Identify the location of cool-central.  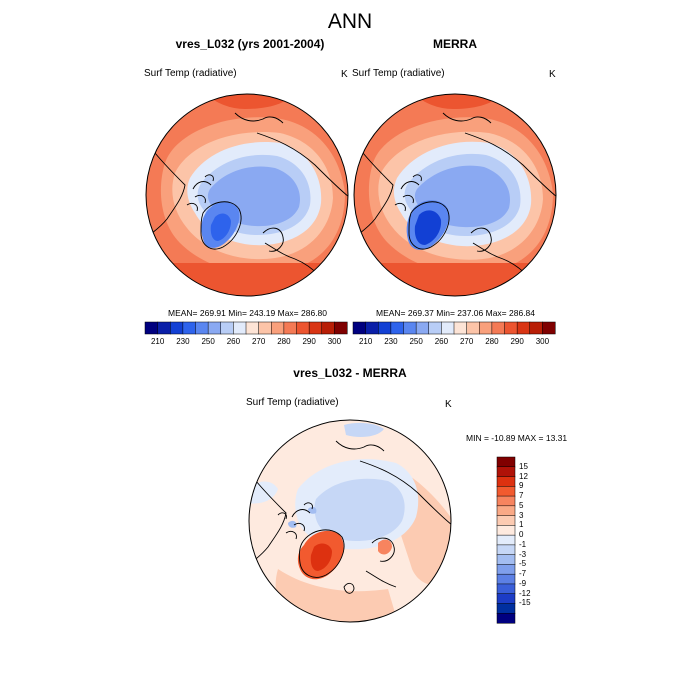
(359, 509).